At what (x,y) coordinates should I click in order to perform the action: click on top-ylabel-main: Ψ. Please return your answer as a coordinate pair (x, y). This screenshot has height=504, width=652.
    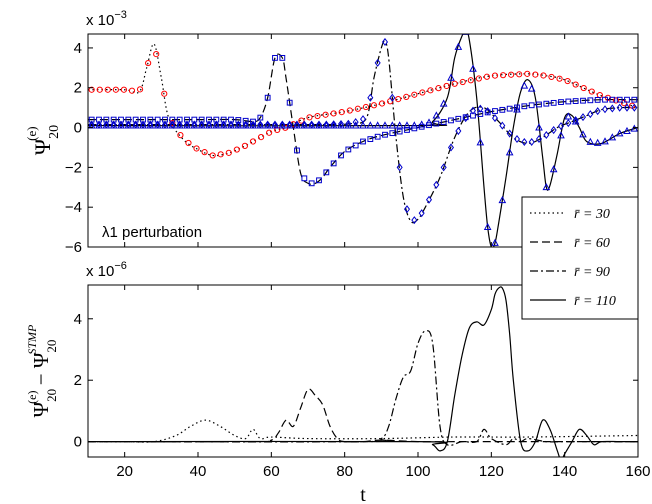
    Looking at the image, I should click on (42, 146).